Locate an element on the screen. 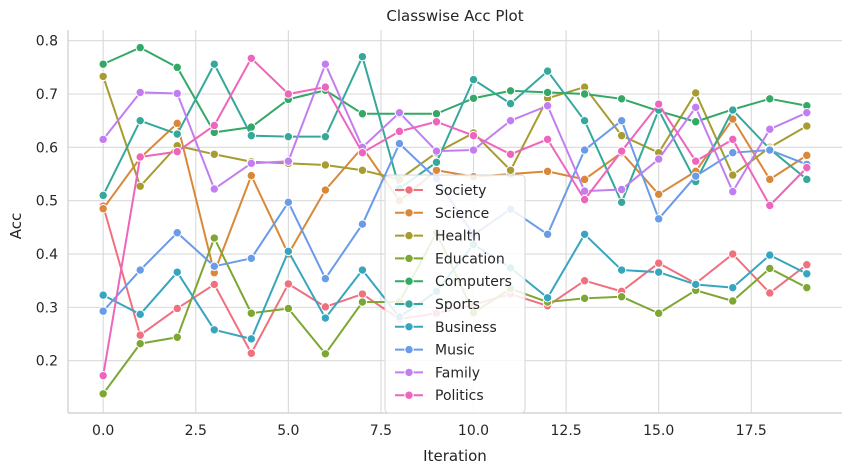 The image size is (853, 474). legend-label: Health is located at coordinates (458, 237).